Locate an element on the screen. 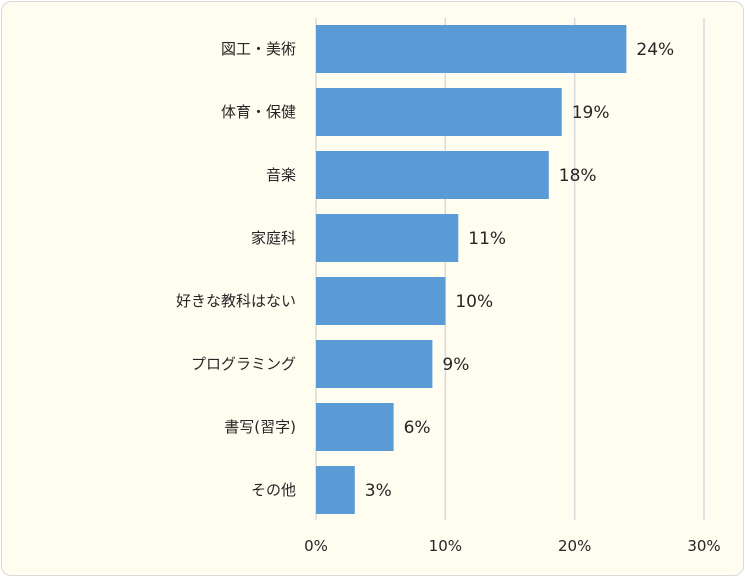 This screenshot has height=577, width=745. data-label-5: 9% is located at coordinates (455, 365).